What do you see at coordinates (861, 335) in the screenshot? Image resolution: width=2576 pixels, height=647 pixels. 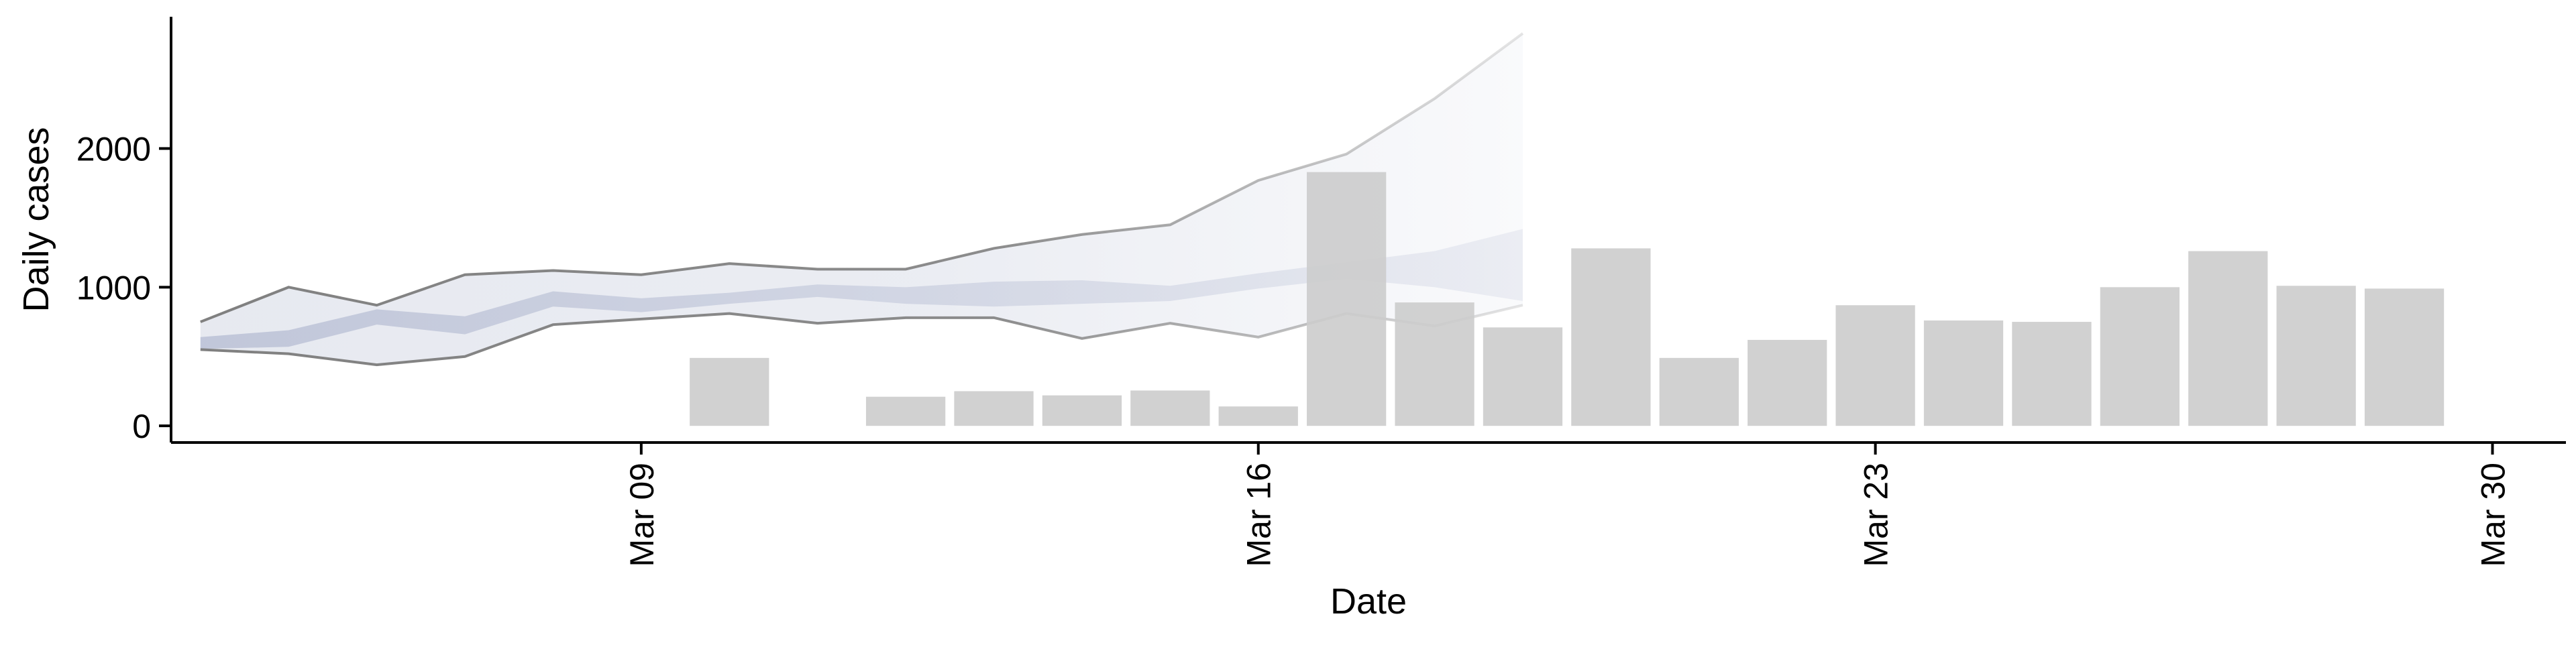 I see `projection-lower-line` at bounding box center [861, 335].